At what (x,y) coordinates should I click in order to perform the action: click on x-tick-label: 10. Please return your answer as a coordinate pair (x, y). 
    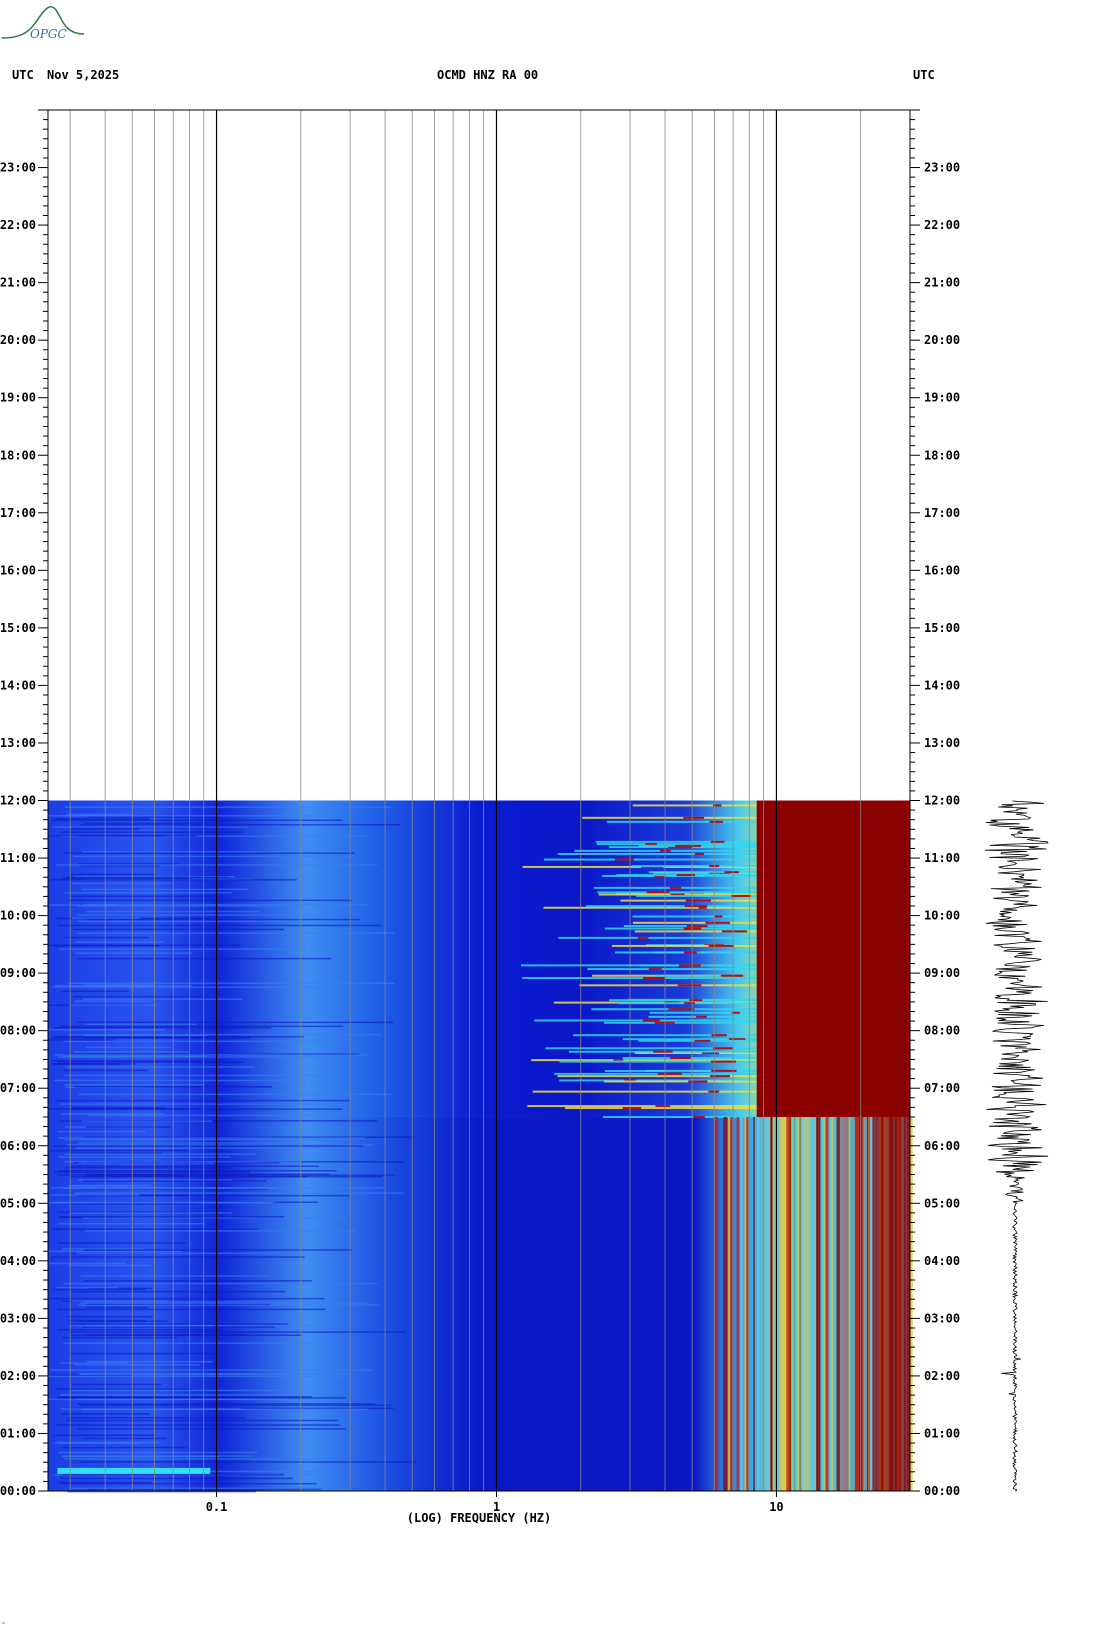
    Looking at the image, I should click on (776, 1507).